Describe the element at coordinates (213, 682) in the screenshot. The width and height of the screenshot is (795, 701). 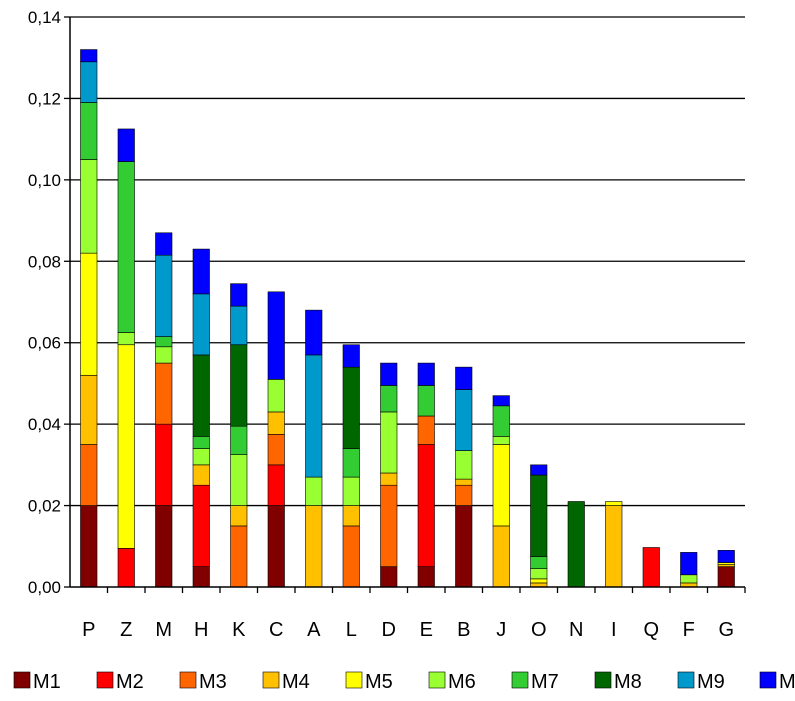
I see `legend-label: M3` at that location.